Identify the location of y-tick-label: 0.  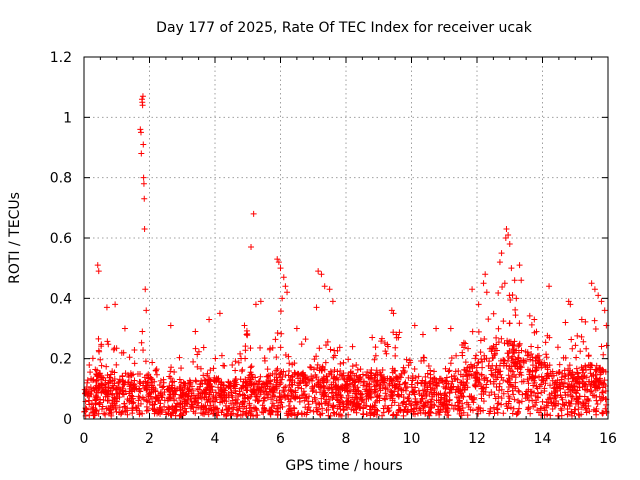
(67, 420).